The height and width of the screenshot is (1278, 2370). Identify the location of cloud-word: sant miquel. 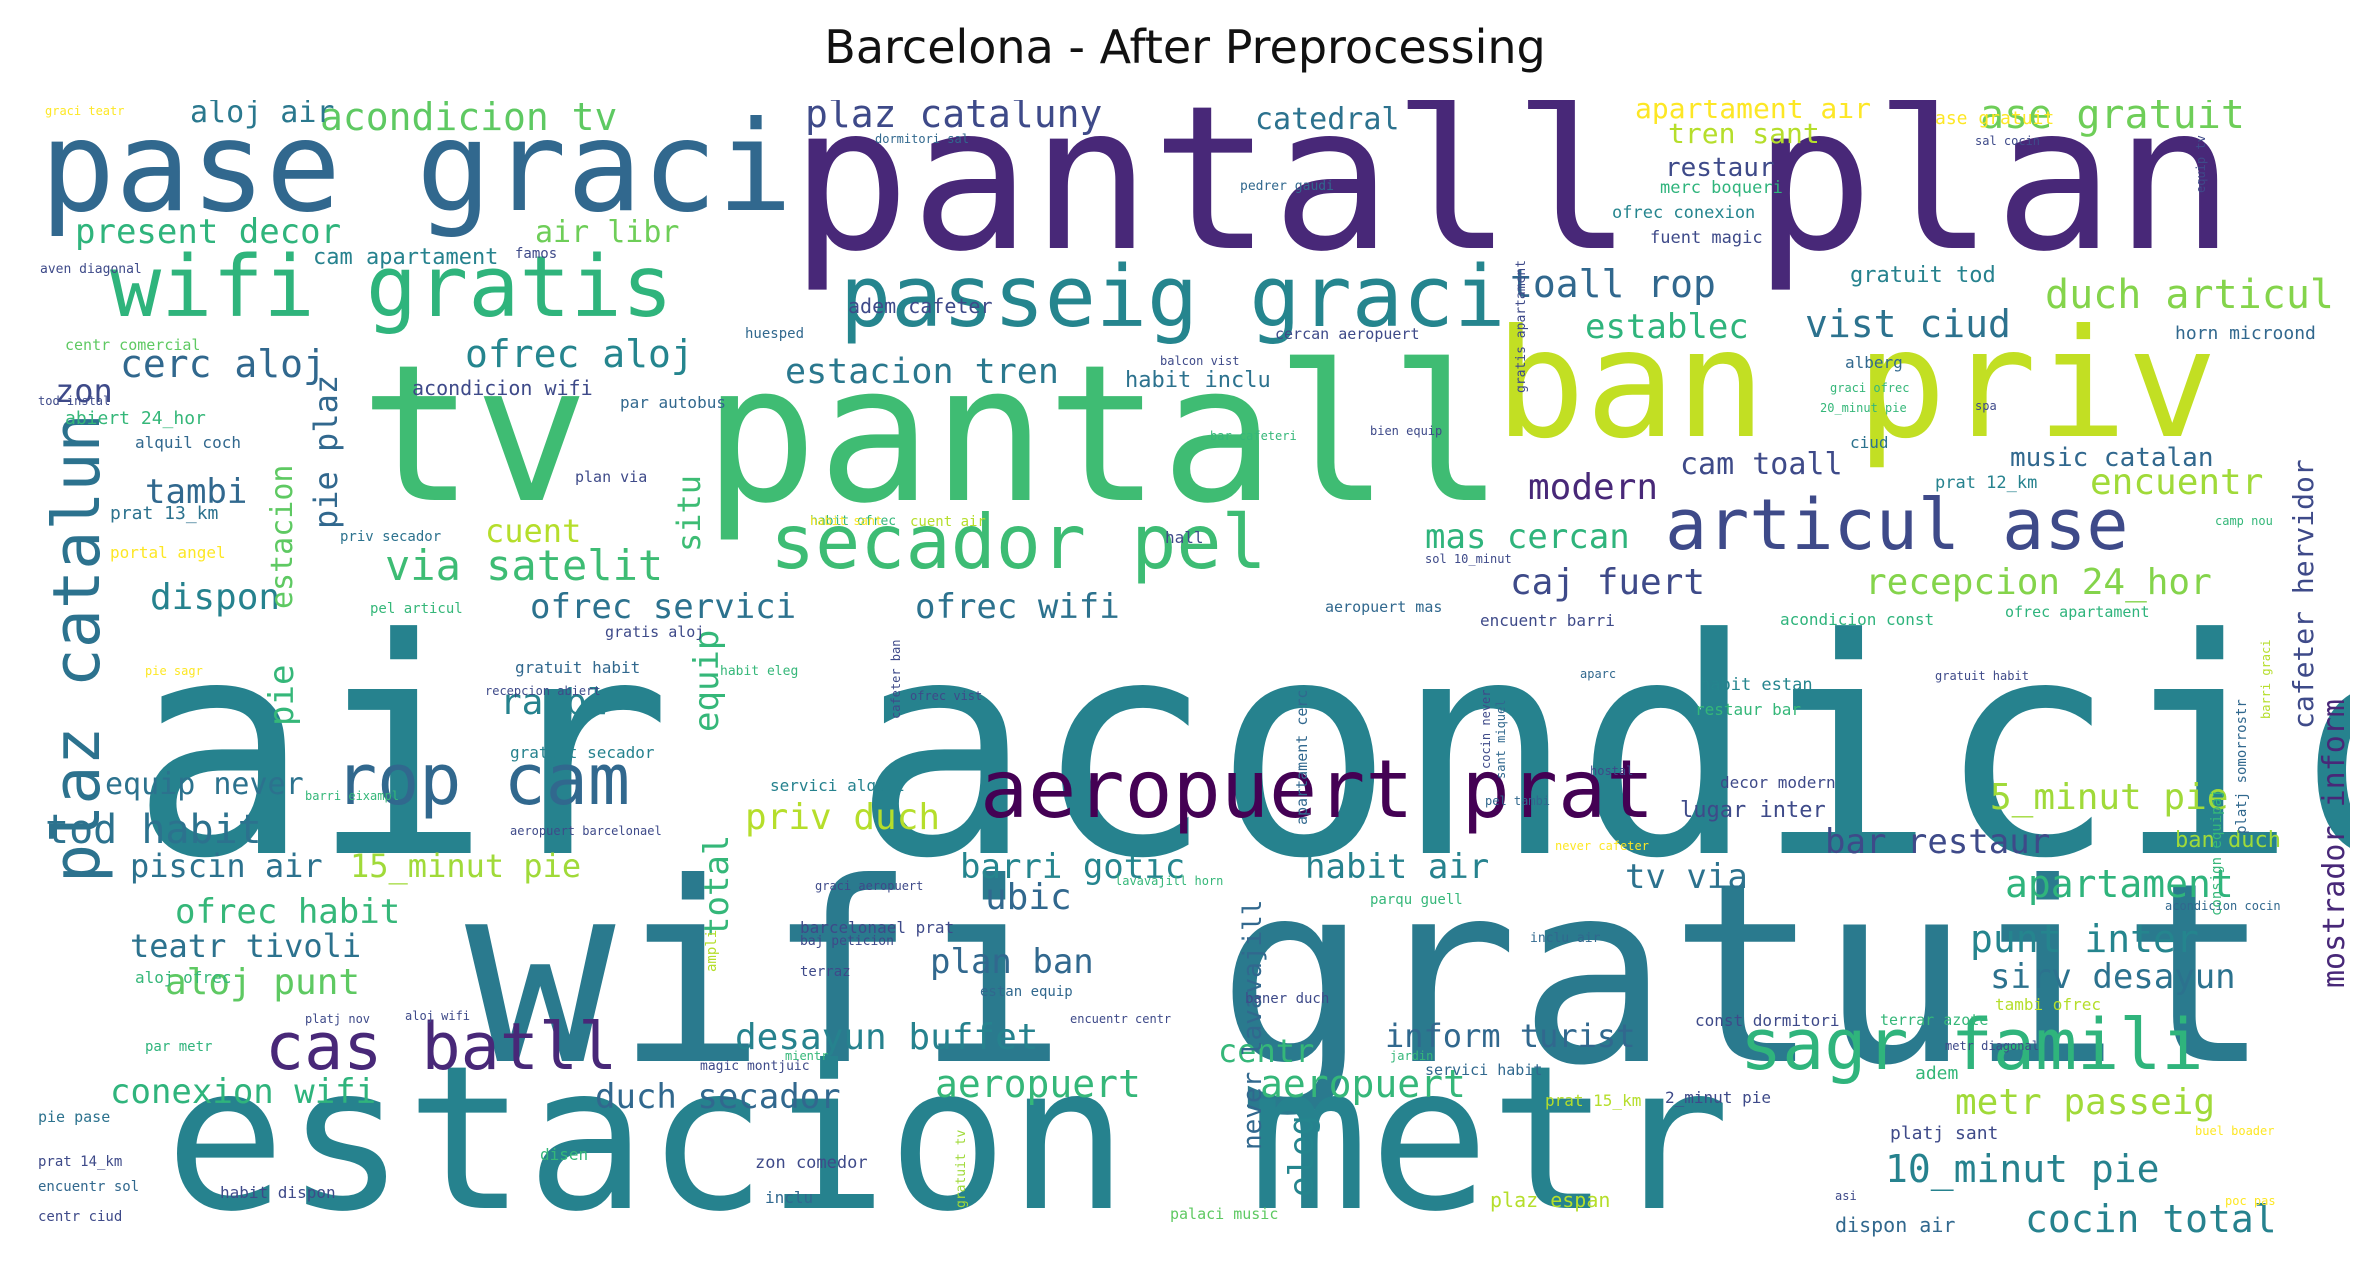
(1501, 739).